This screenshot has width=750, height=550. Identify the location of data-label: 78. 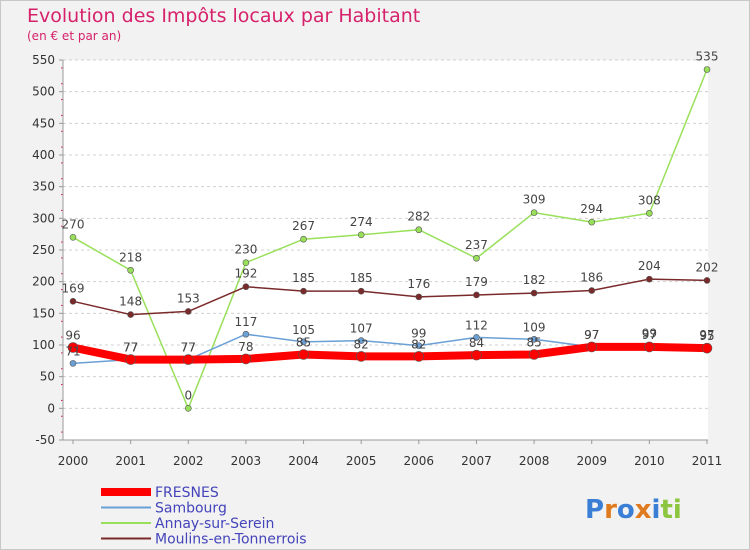
(245, 347).